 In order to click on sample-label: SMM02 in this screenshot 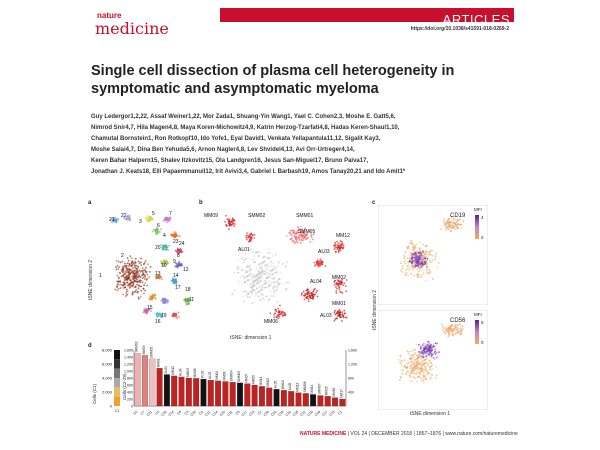, I will do `click(256, 216)`.